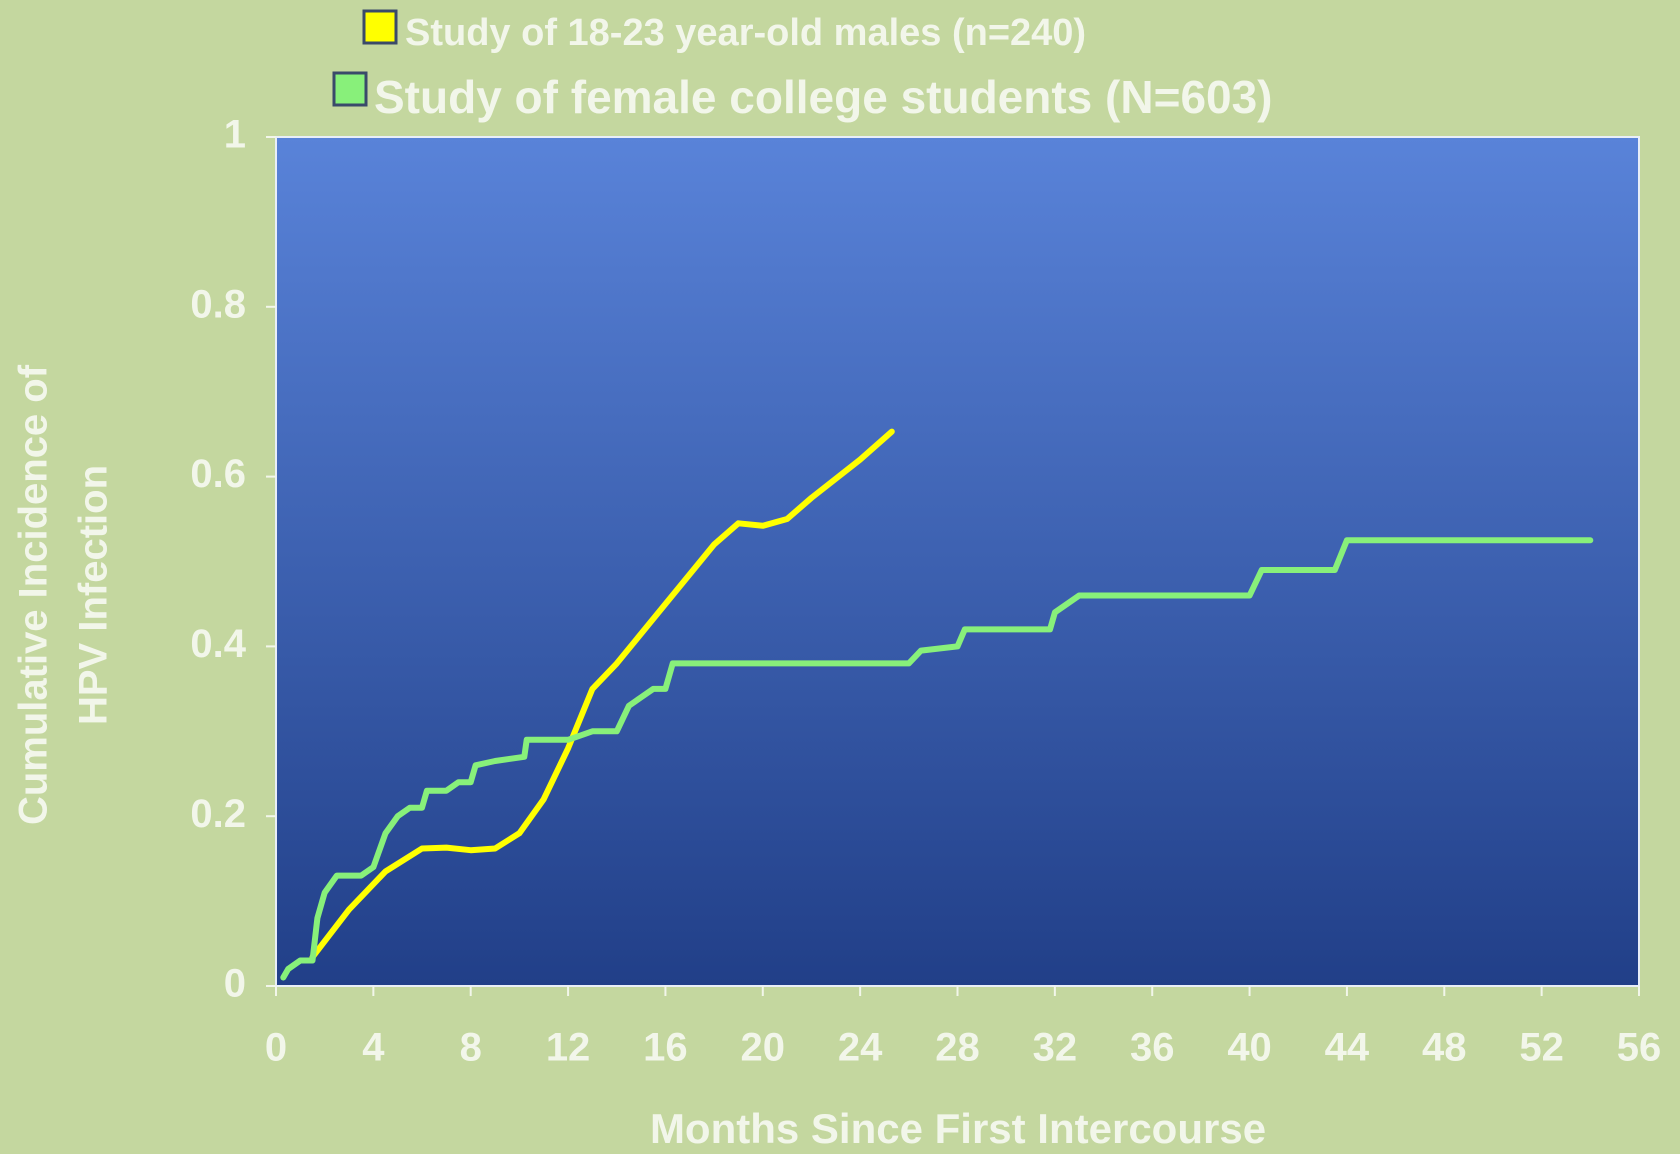 Image resolution: width=1680 pixels, height=1154 pixels. Describe the element at coordinates (1249, 1048) in the screenshot. I see `x-tick-label: 40` at that location.